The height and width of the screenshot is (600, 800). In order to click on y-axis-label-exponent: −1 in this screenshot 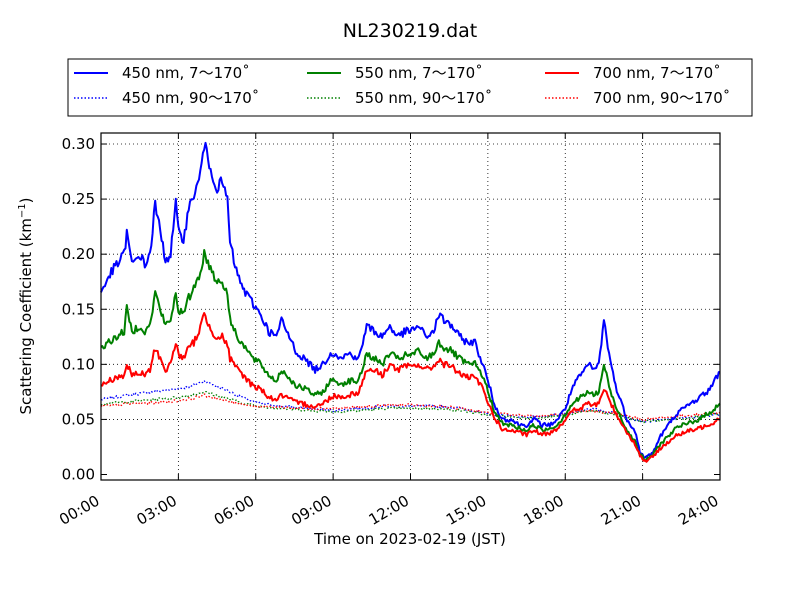, I will do `click(22, 210)`.